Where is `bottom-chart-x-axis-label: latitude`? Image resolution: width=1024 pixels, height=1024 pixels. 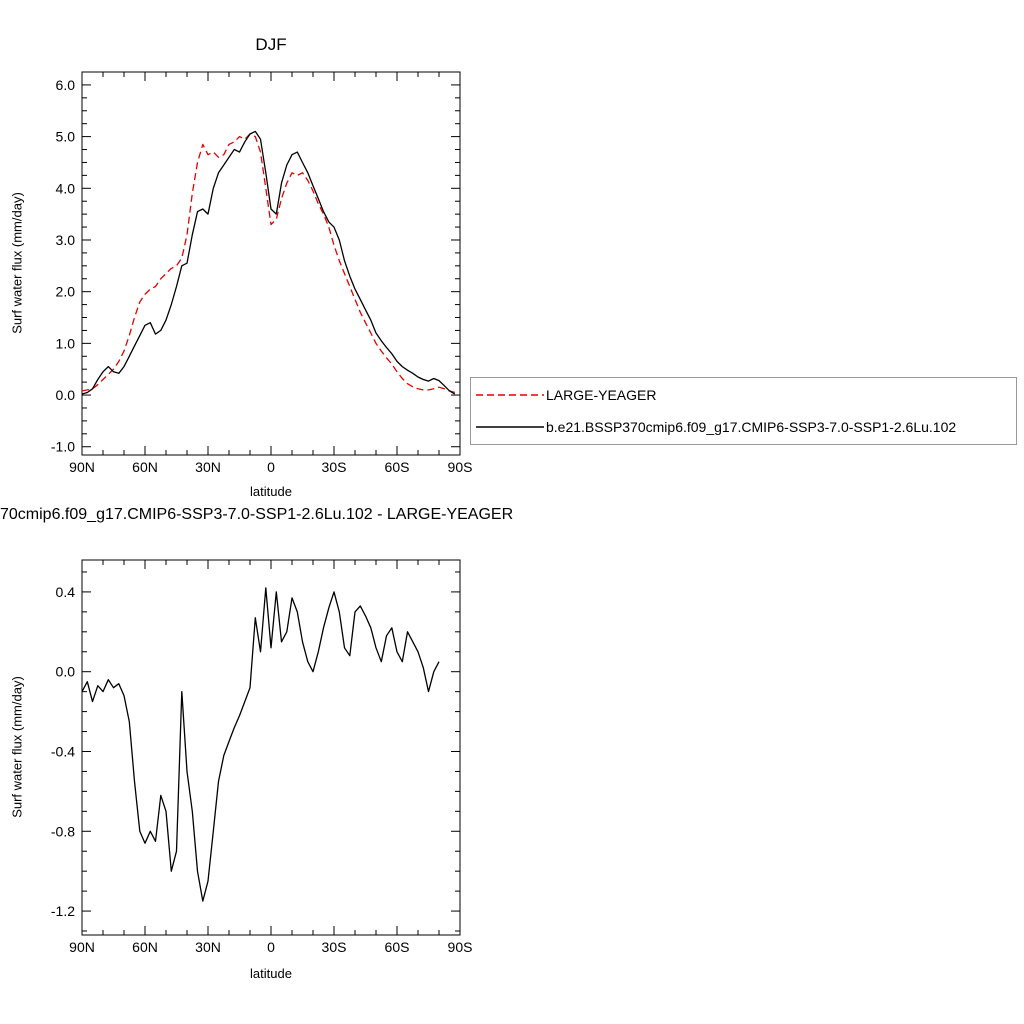 bottom-chart-x-axis-label: latitude is located at coordinates (271, 973).